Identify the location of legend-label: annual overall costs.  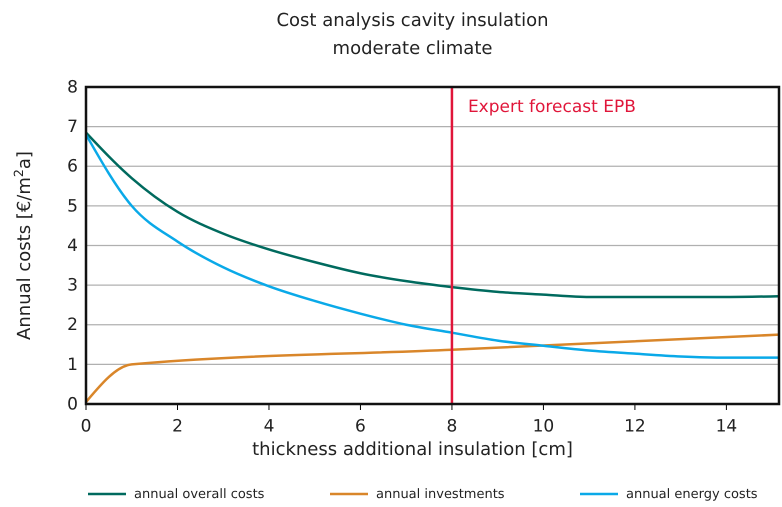
(199, 494).